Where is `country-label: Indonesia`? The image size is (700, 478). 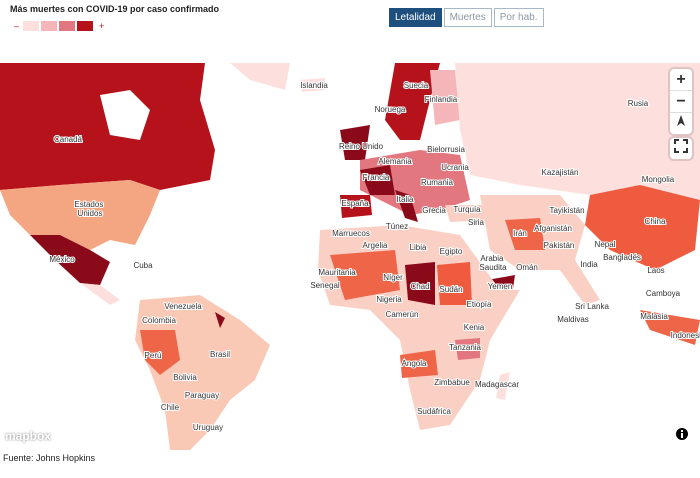
country-label: Indonesia is located at coordinates (685, 335).